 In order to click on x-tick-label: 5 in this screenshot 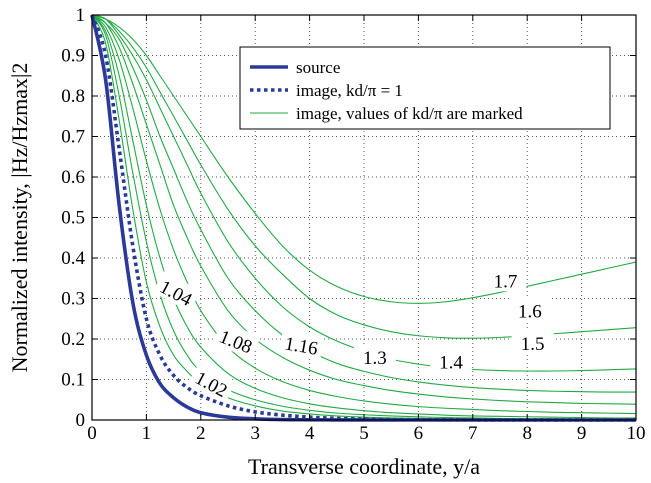, I will do `click(364, 433)`.